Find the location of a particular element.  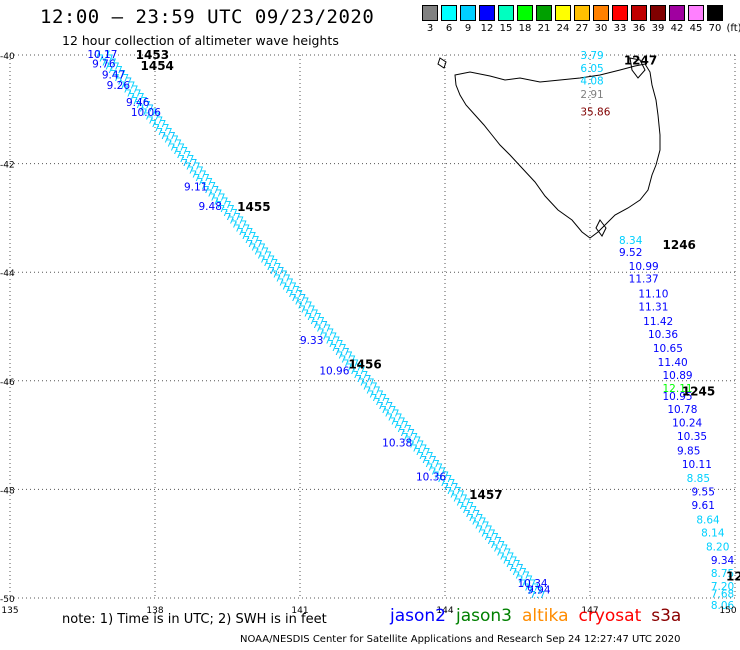

wave-height-label: 9.34 is located at coordinates (723, 561).